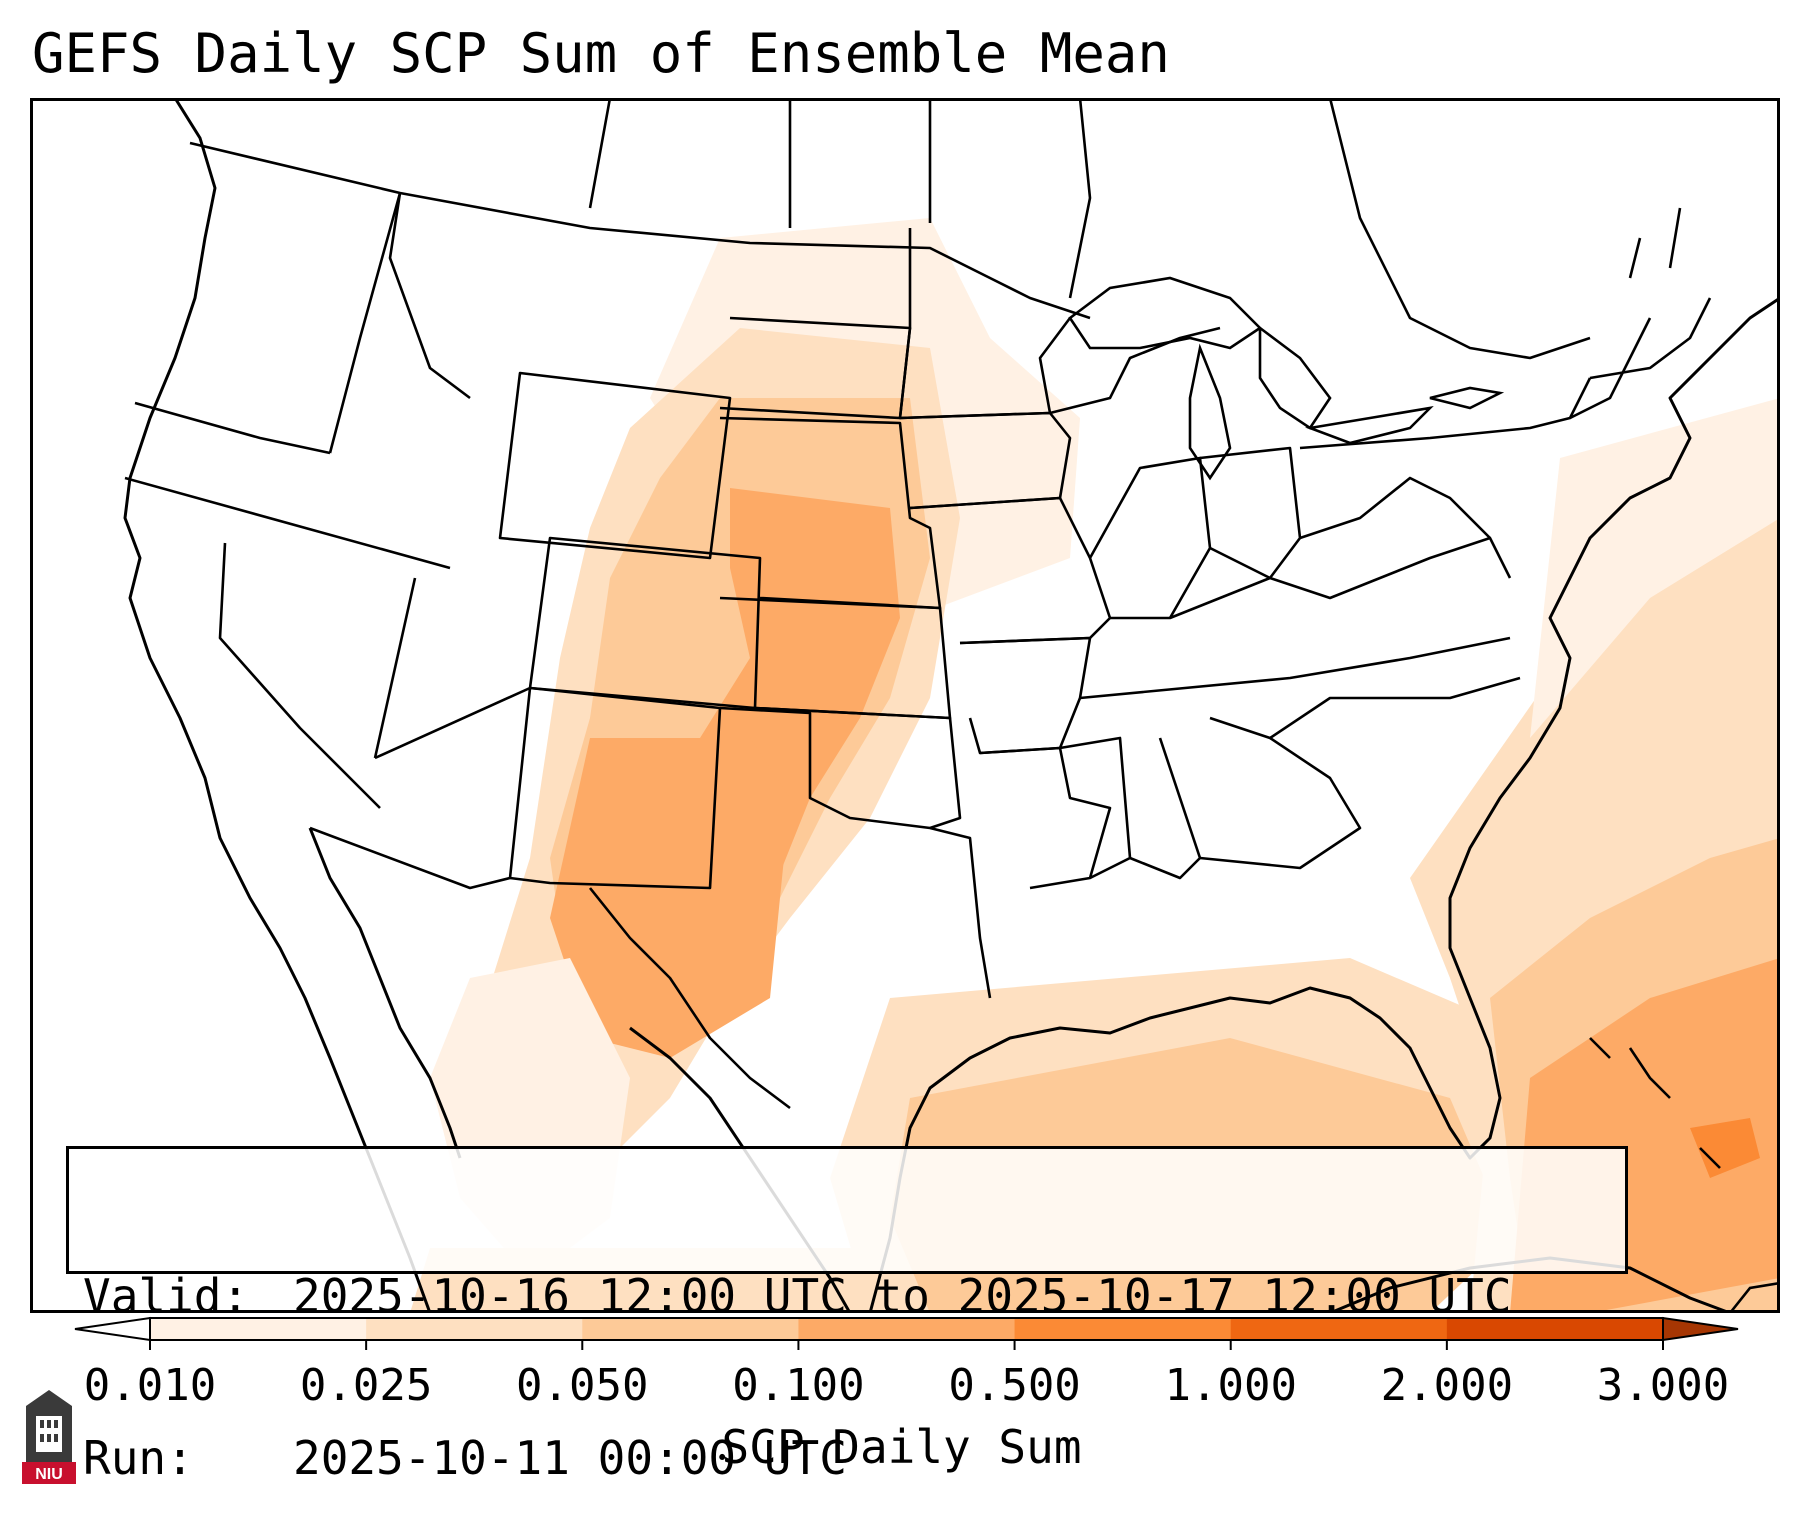  I want to click on border-ut-az, so click(452, 723).